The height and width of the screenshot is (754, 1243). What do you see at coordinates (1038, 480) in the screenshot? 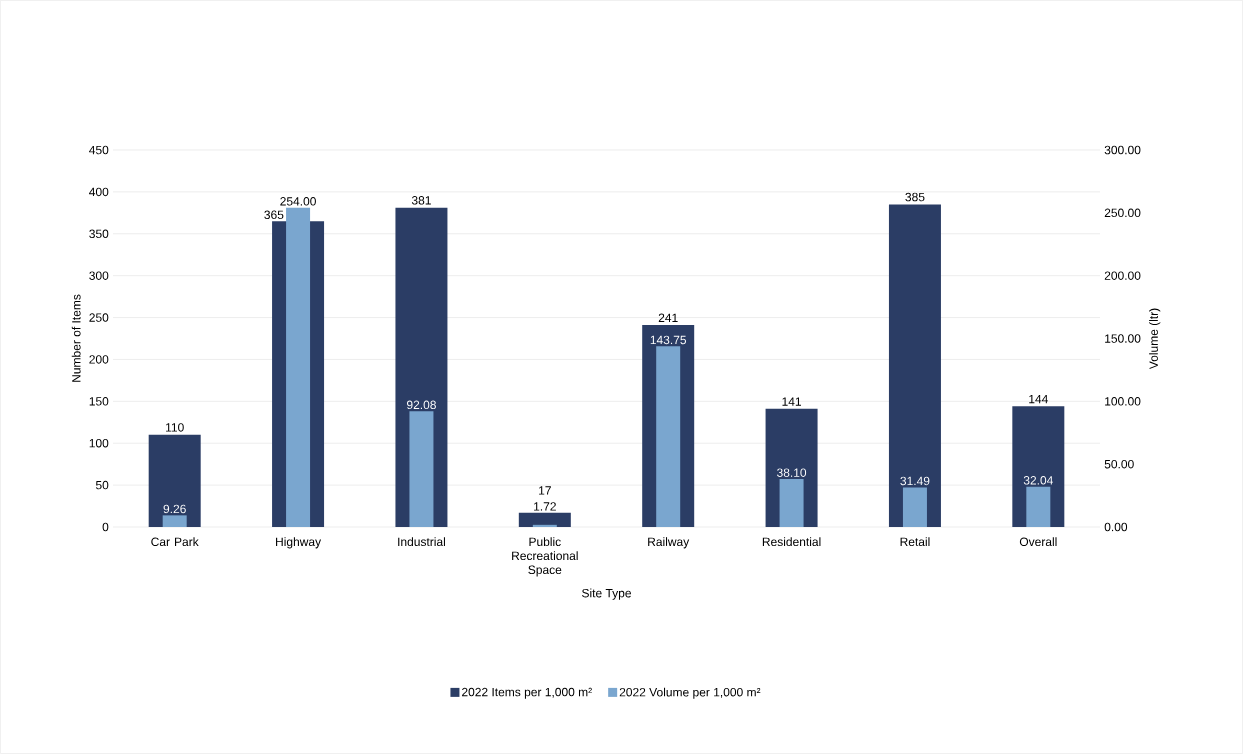
I see `data-label: 32.04` at bounding box center [1038, 480].